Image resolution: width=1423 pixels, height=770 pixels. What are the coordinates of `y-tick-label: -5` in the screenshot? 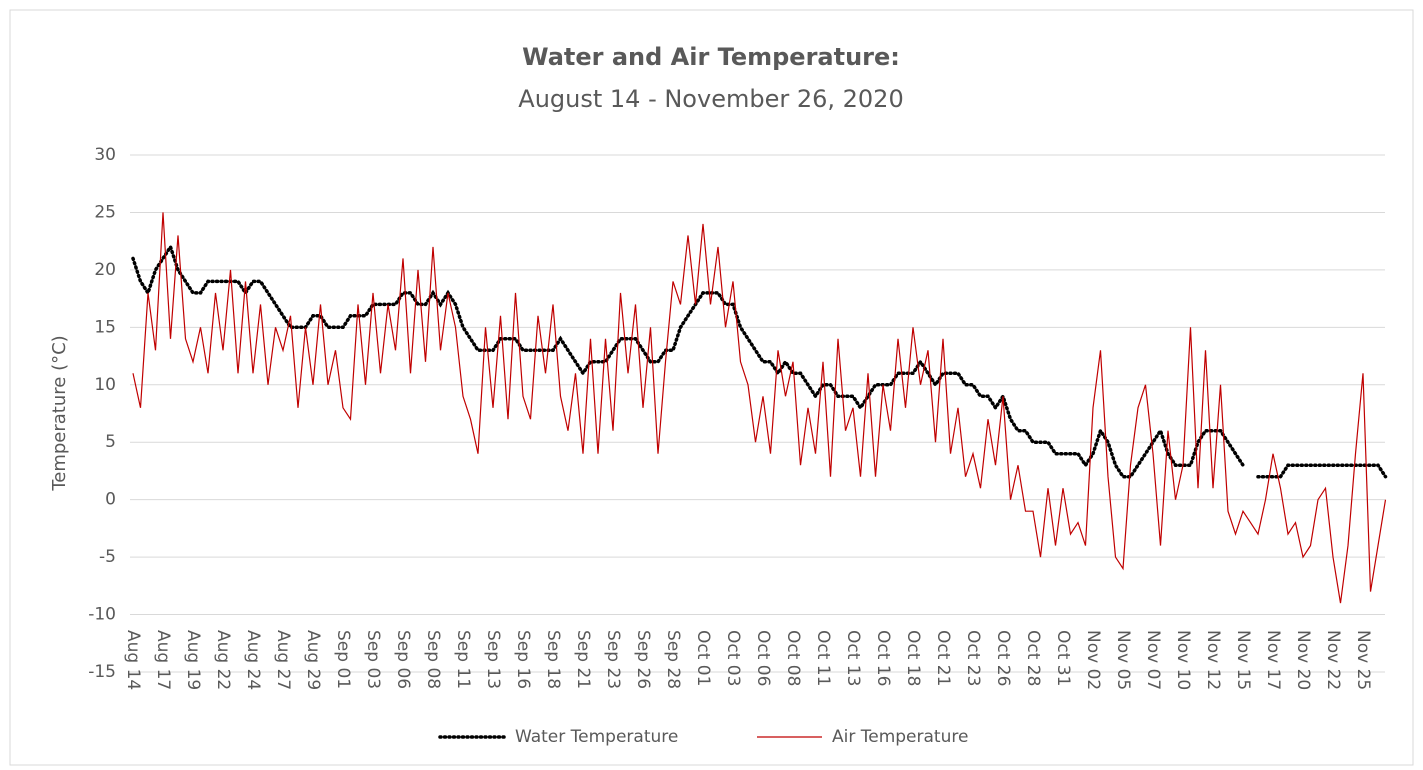 It's located at (107, 557).